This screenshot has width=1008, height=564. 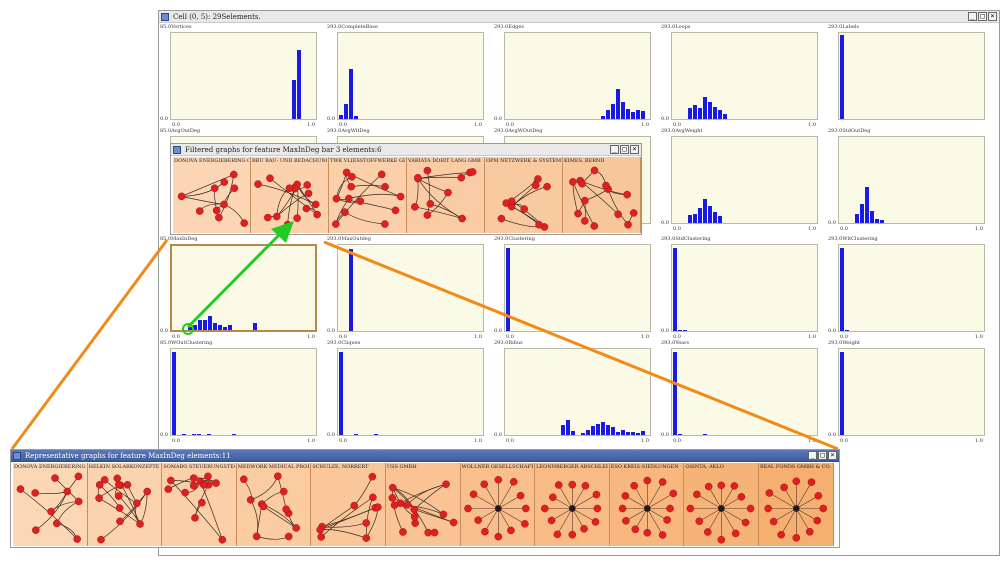 What do you see at coordinates (906, 77) in the screenshot?
I see `histogram-panel: 293.0Labels` at bounding box center [906, 77].